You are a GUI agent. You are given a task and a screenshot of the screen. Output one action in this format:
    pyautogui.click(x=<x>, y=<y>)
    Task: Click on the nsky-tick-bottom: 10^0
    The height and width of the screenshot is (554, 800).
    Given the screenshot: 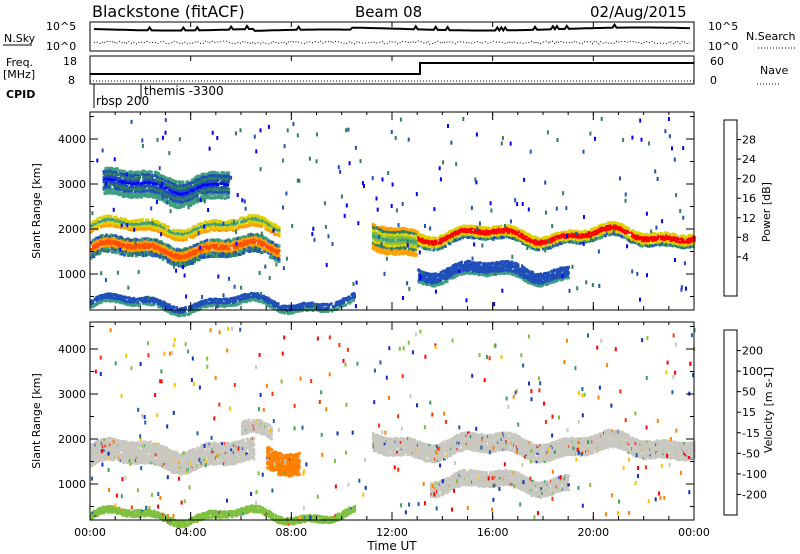 What is the action you would take?
    pyautogui.click(x=61, y=46)
    